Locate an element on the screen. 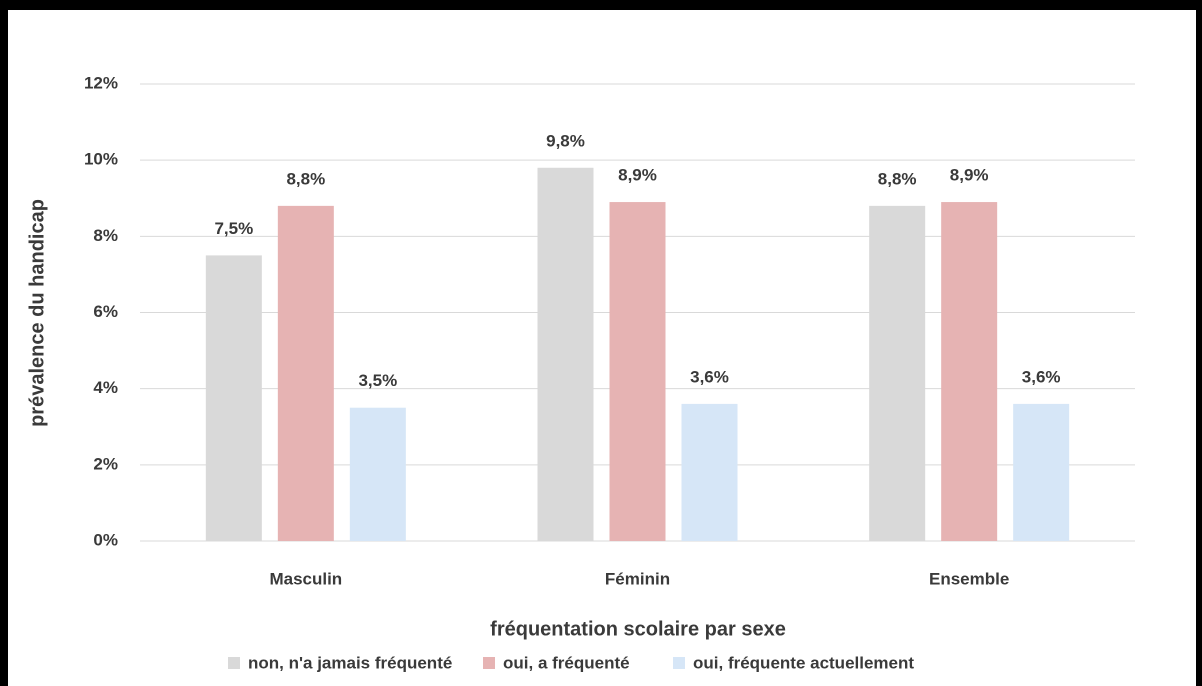  x-tick-label: Féminin is located at coordinates (637, 578).